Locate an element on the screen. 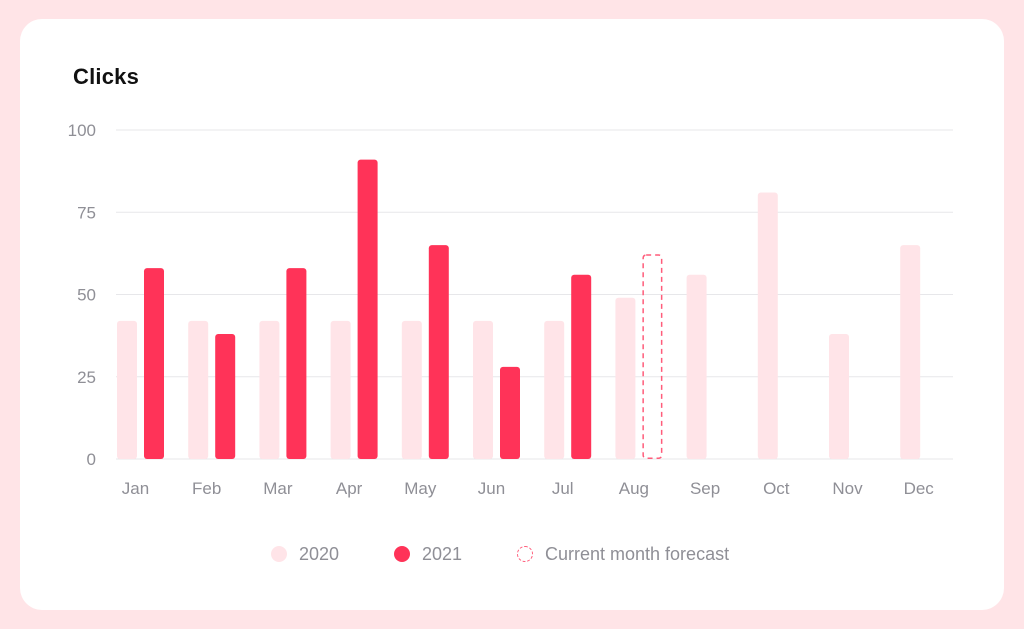  bar-2021-mar is located at coordinates (296, 363).